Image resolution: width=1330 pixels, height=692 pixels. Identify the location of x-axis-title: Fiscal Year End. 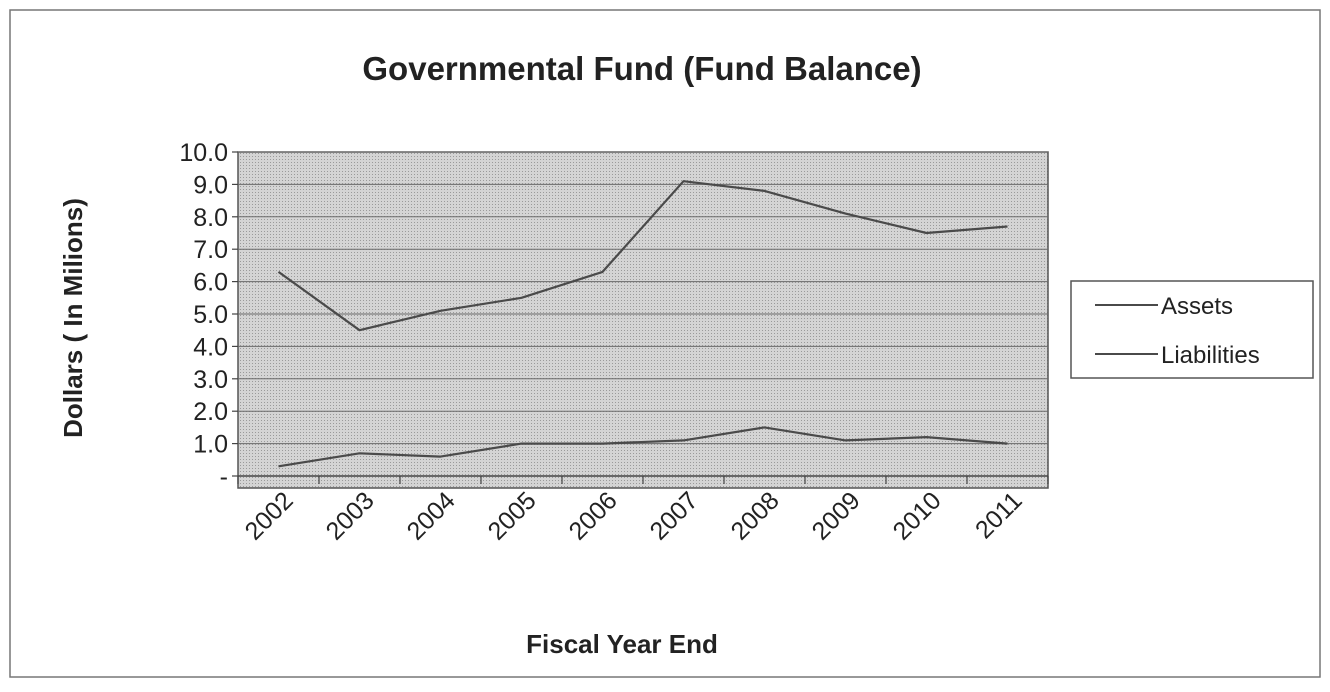
(622, 644).